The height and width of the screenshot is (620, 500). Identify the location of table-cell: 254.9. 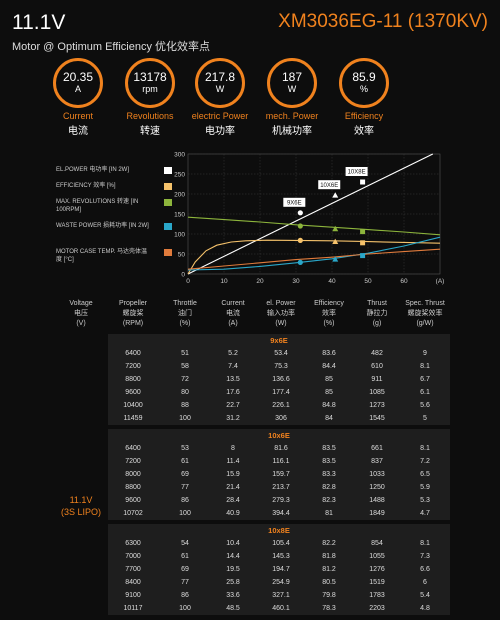
(281, 582).